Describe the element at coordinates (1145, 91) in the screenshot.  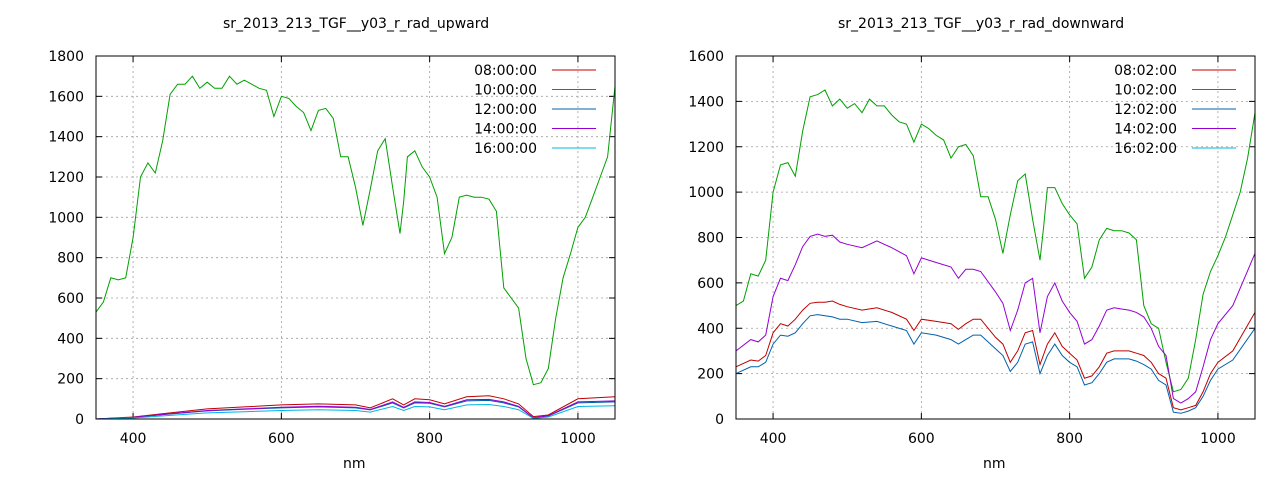
I see `legend-label: 10:02:00` at that location.